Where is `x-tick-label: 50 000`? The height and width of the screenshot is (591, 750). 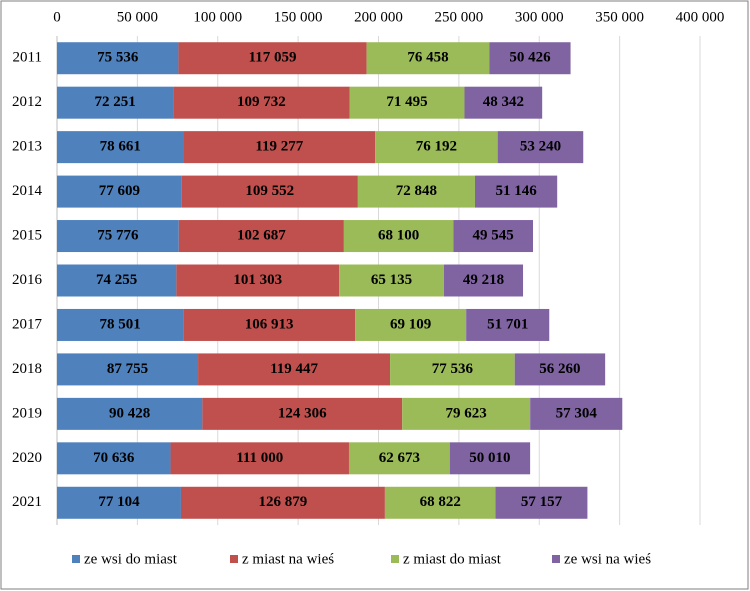 x-tick-label: 50 000 is located at coordinates (137, 17).